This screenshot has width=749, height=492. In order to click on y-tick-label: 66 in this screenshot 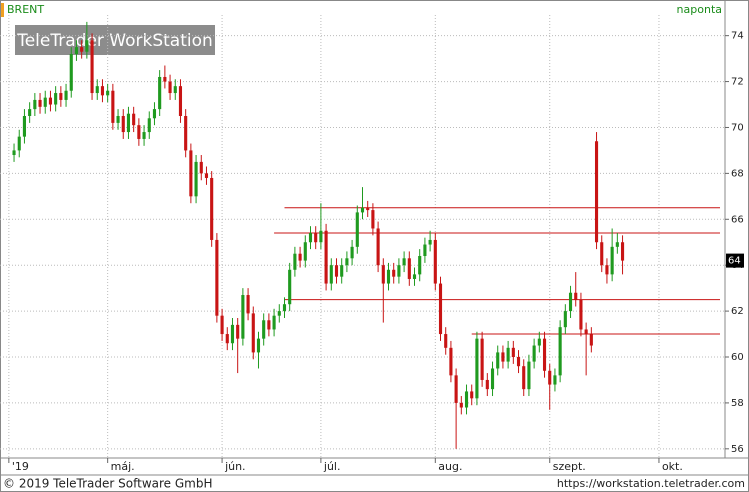, I will do `click(737, 219)`.